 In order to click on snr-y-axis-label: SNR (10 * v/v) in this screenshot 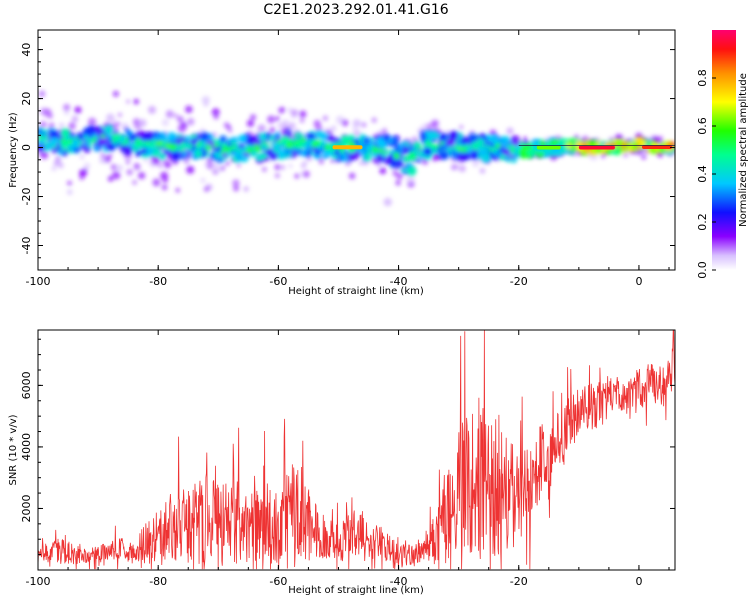, I will do `click(13, 449)`.